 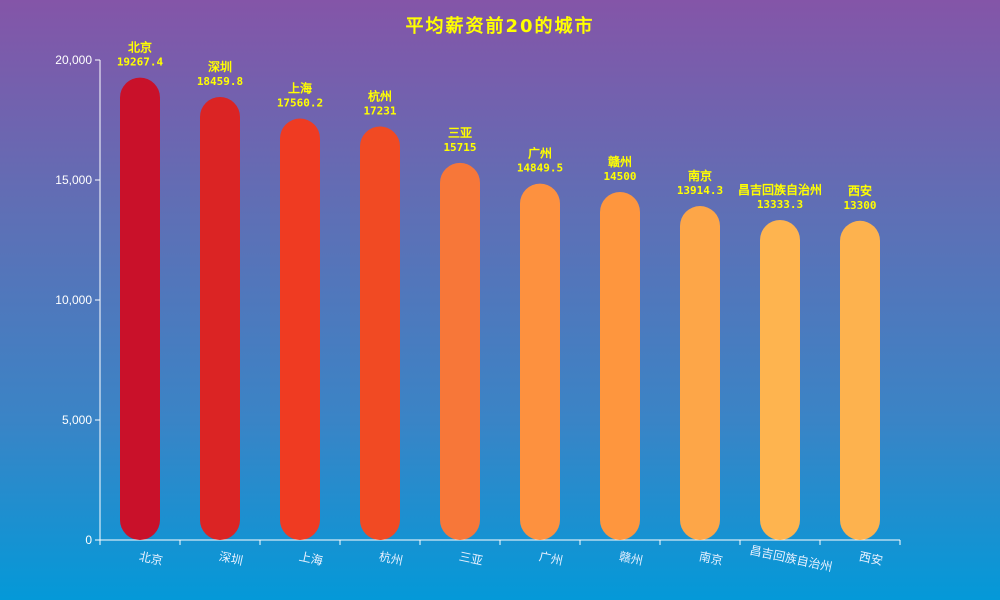 I want to click on x-tick-label: 深圳, so click(x=231, y=558).